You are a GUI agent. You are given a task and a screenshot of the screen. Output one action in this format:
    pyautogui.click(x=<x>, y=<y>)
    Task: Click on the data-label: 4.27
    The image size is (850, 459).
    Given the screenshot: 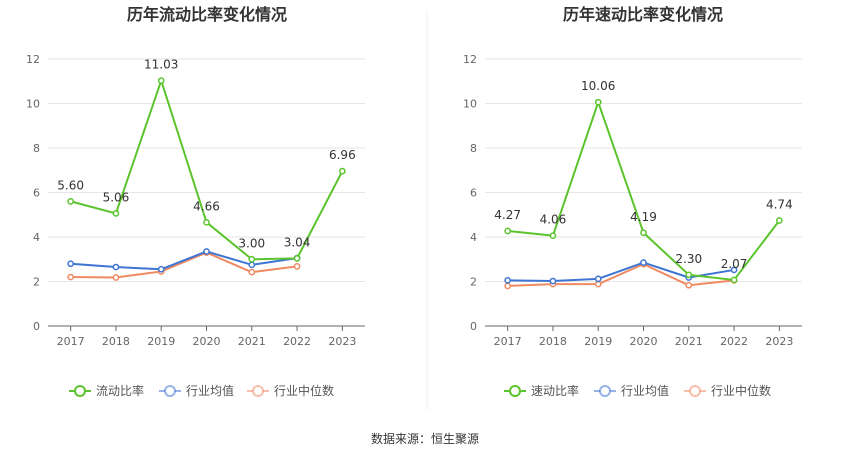 What is the action you would take?
    pyautogui.click(x=507, y=215)
    